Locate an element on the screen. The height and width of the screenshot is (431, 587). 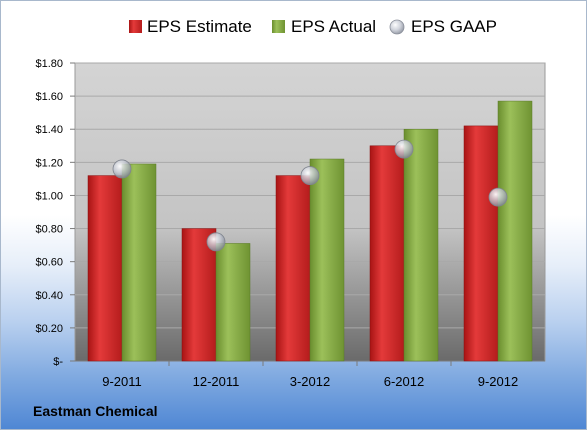
x-axis: 9-2011 12-2011 3-2012 6-2012 9-2012 is located at coordinates (310, 375).